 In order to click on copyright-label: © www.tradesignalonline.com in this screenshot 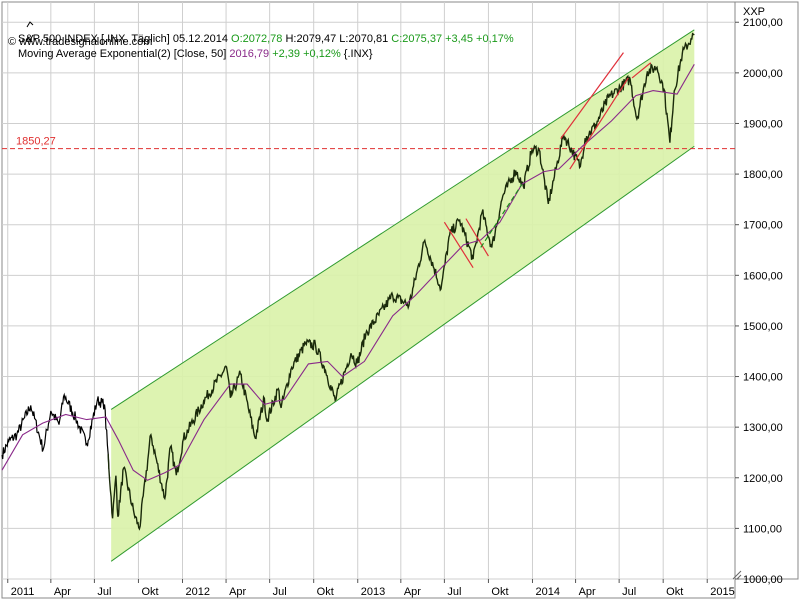, I will do `click(80, 42)`.